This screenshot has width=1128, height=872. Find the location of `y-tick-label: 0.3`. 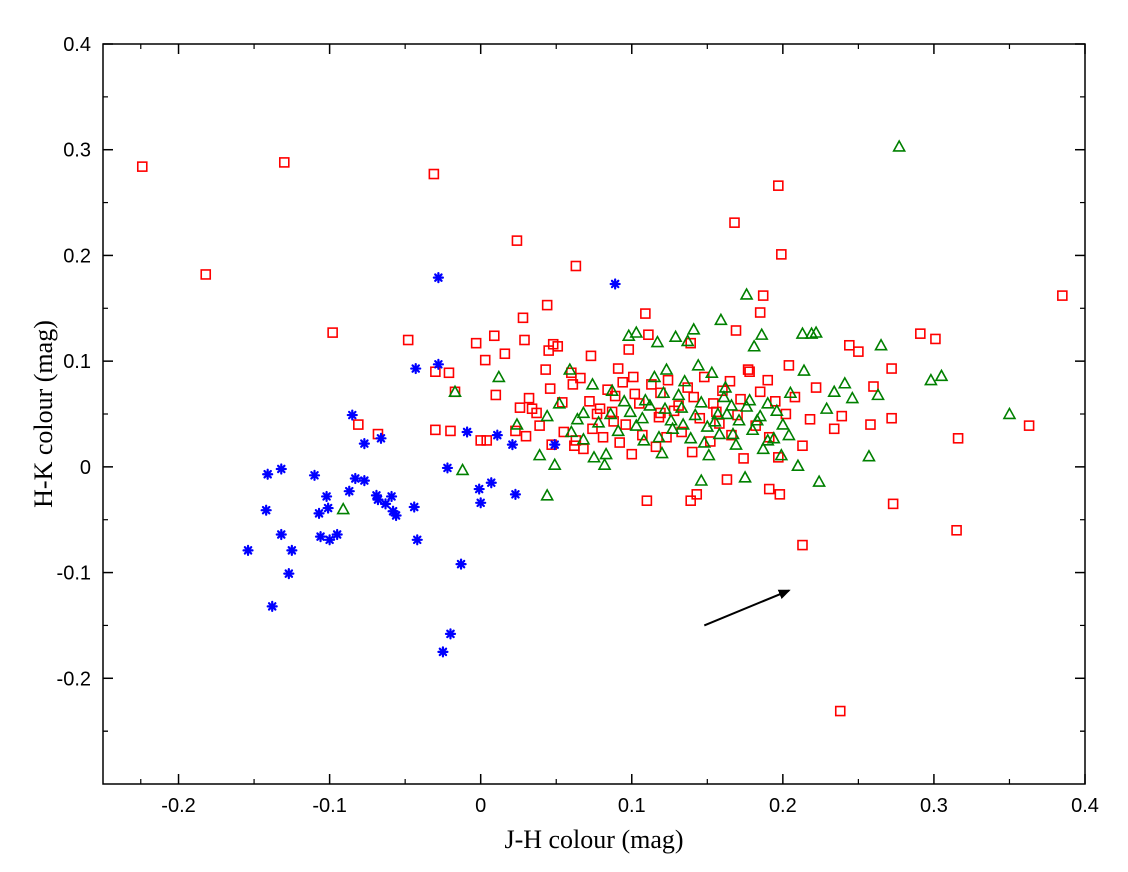

y-tick-label: 0.3 is located at coordinates (77, 151).